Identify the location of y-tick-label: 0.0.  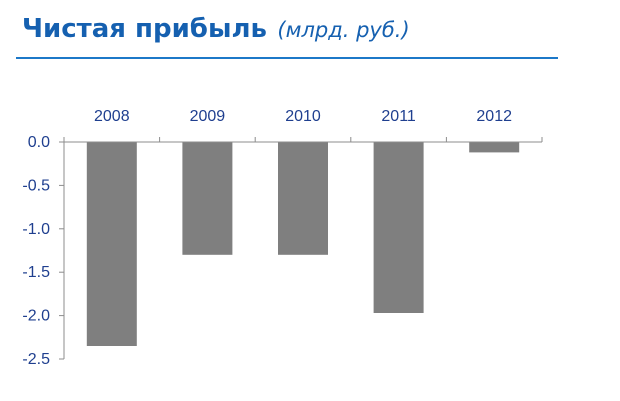
(39, 142).